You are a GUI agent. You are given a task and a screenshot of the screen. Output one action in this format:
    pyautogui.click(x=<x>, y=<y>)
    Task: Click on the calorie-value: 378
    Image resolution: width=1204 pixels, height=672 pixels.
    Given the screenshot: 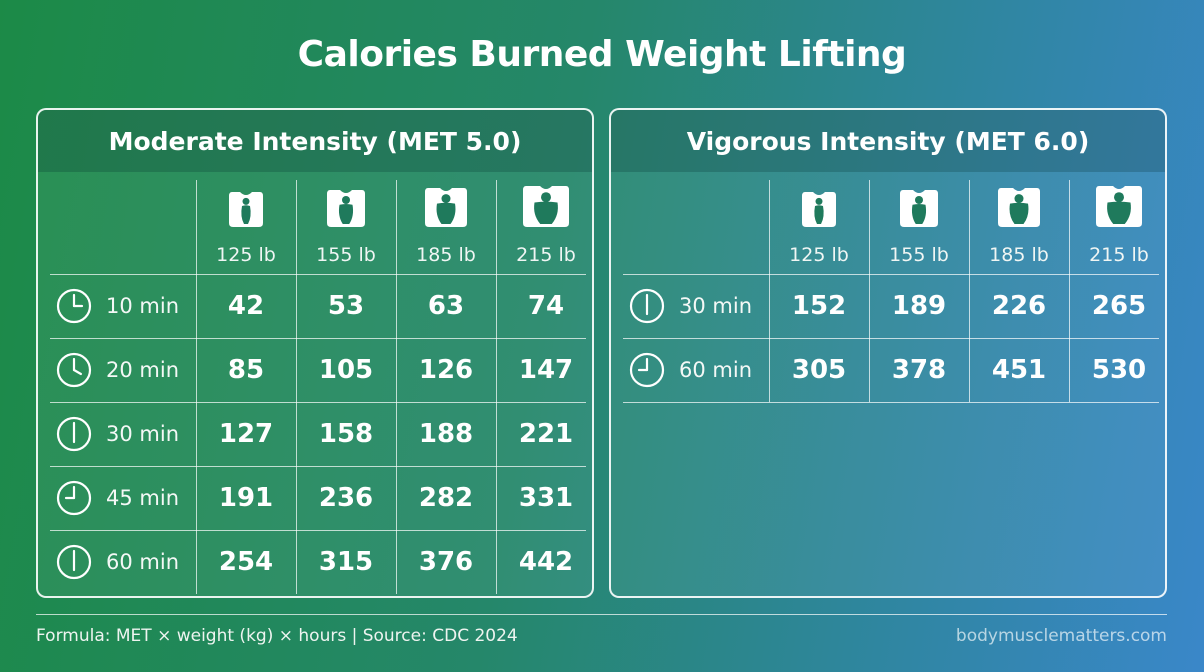 What is the action you would take?
    pyautogui.click(x=919, y=370)
    